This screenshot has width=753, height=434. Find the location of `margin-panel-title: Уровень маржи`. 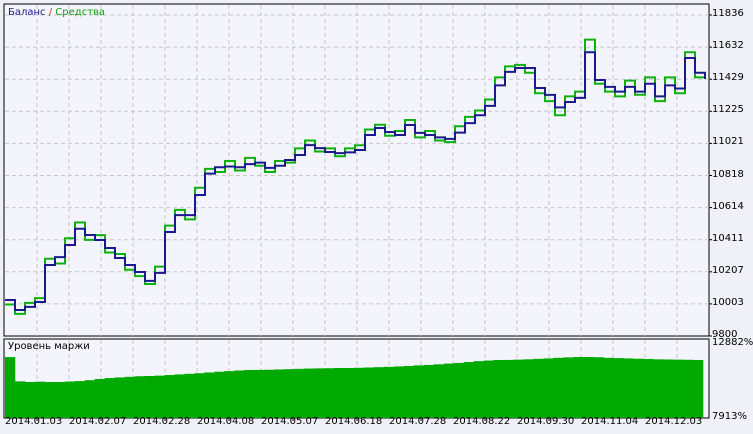

margin-panel-title: Уровень маржи is located at coordinates (49, 346).